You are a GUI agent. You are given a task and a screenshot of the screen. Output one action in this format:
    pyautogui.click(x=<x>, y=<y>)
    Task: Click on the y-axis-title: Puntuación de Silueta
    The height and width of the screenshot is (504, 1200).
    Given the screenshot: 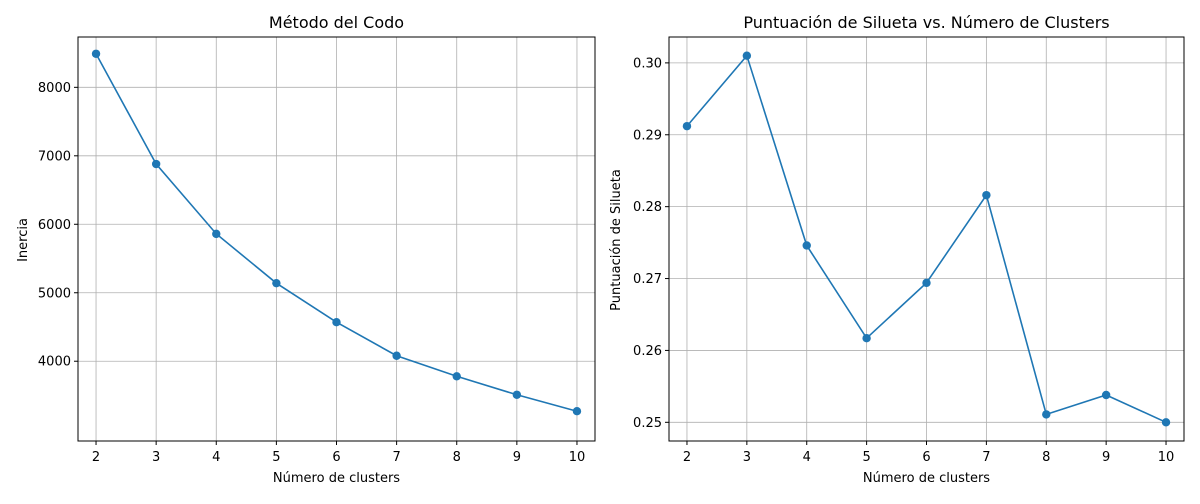 What is the action you would take?
    pyautogui.click(x=616, y=240)
    